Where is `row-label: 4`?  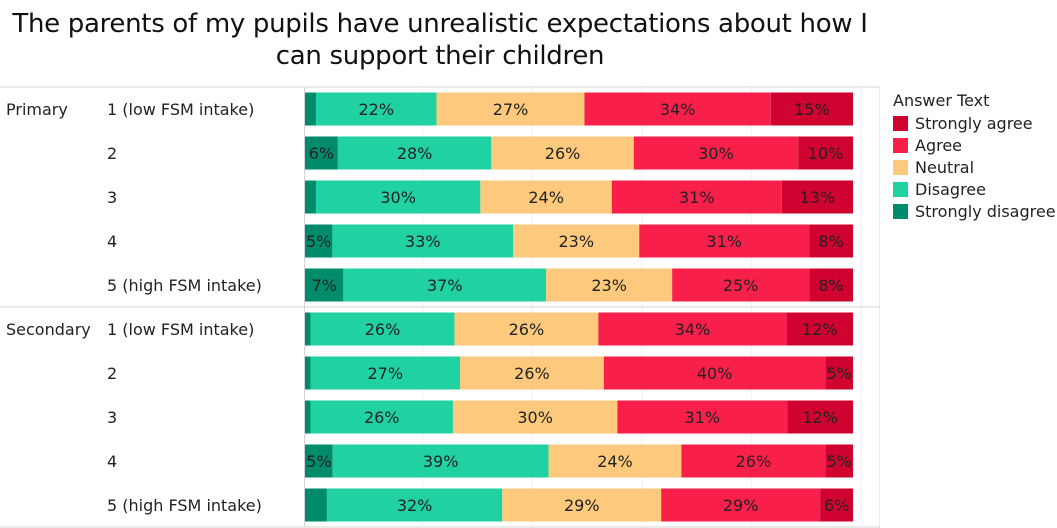 row-label: 4 is located at coordinates (112, 241).